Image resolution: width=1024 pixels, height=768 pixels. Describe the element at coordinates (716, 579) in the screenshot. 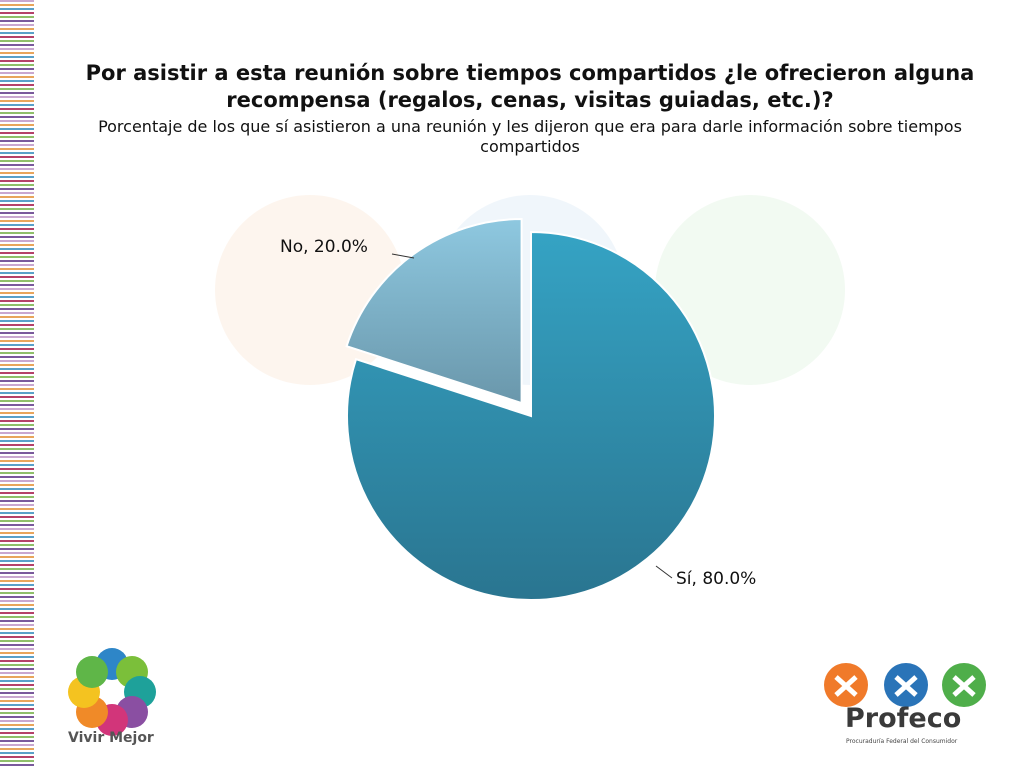

I see `data-label-si: Sí, 80.0%` at that location.